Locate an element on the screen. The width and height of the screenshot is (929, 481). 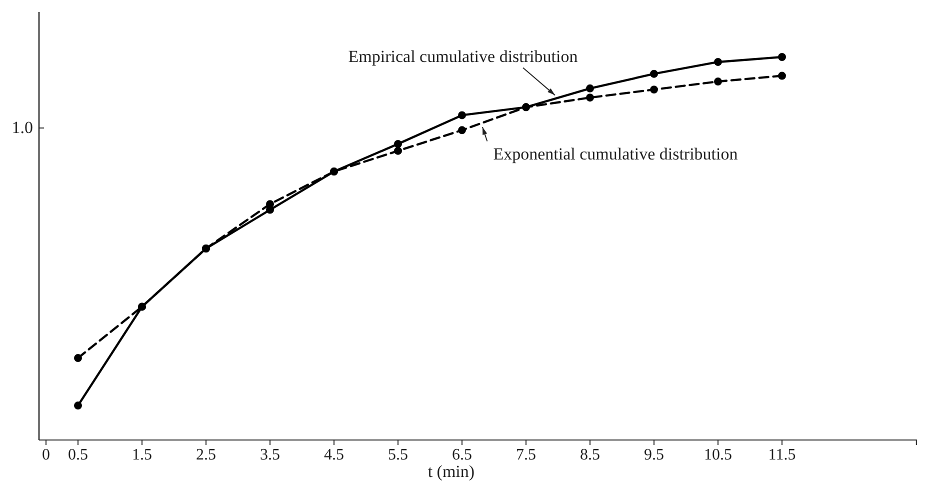
x-tick-label: 7.5 is located at coordinates (526, 455).